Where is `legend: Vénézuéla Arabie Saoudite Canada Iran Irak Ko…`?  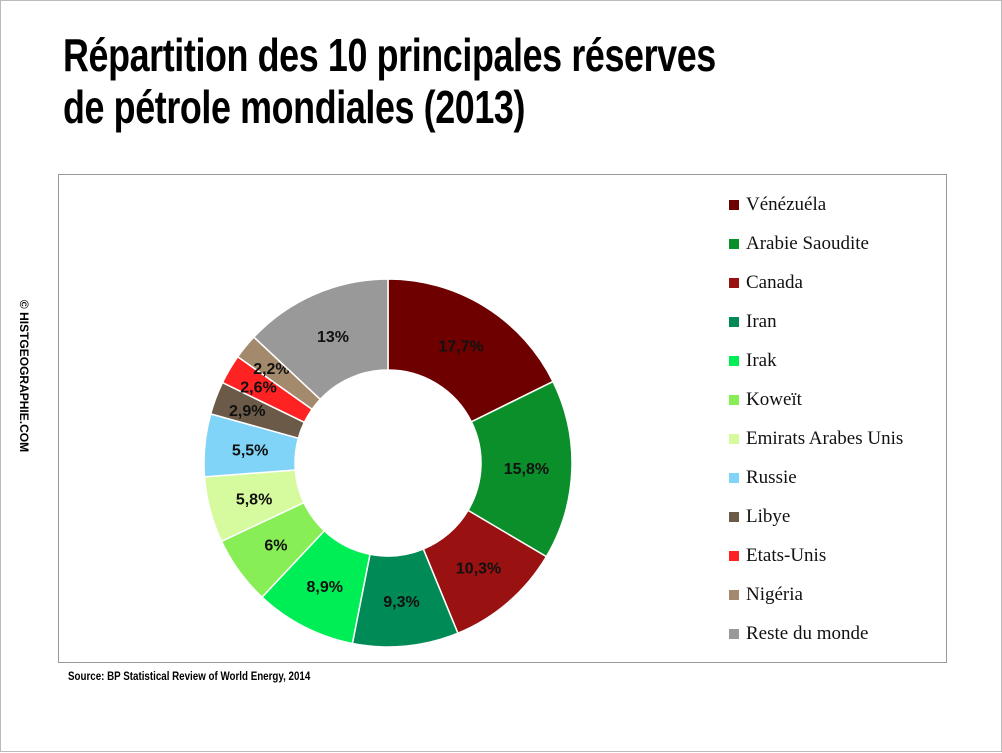
legend: Vénézuéla Arabie Saoudite Canada Iran Irak Ko… is located at coordinates (816, 419).